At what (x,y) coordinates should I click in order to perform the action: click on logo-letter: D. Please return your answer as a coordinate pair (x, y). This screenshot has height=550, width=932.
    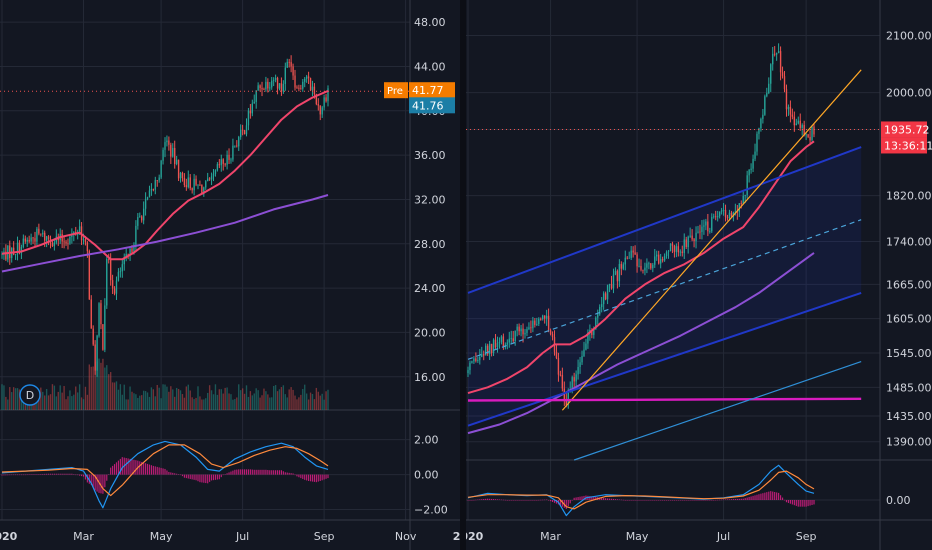
    Looking at the image, I should click on (30, 395).